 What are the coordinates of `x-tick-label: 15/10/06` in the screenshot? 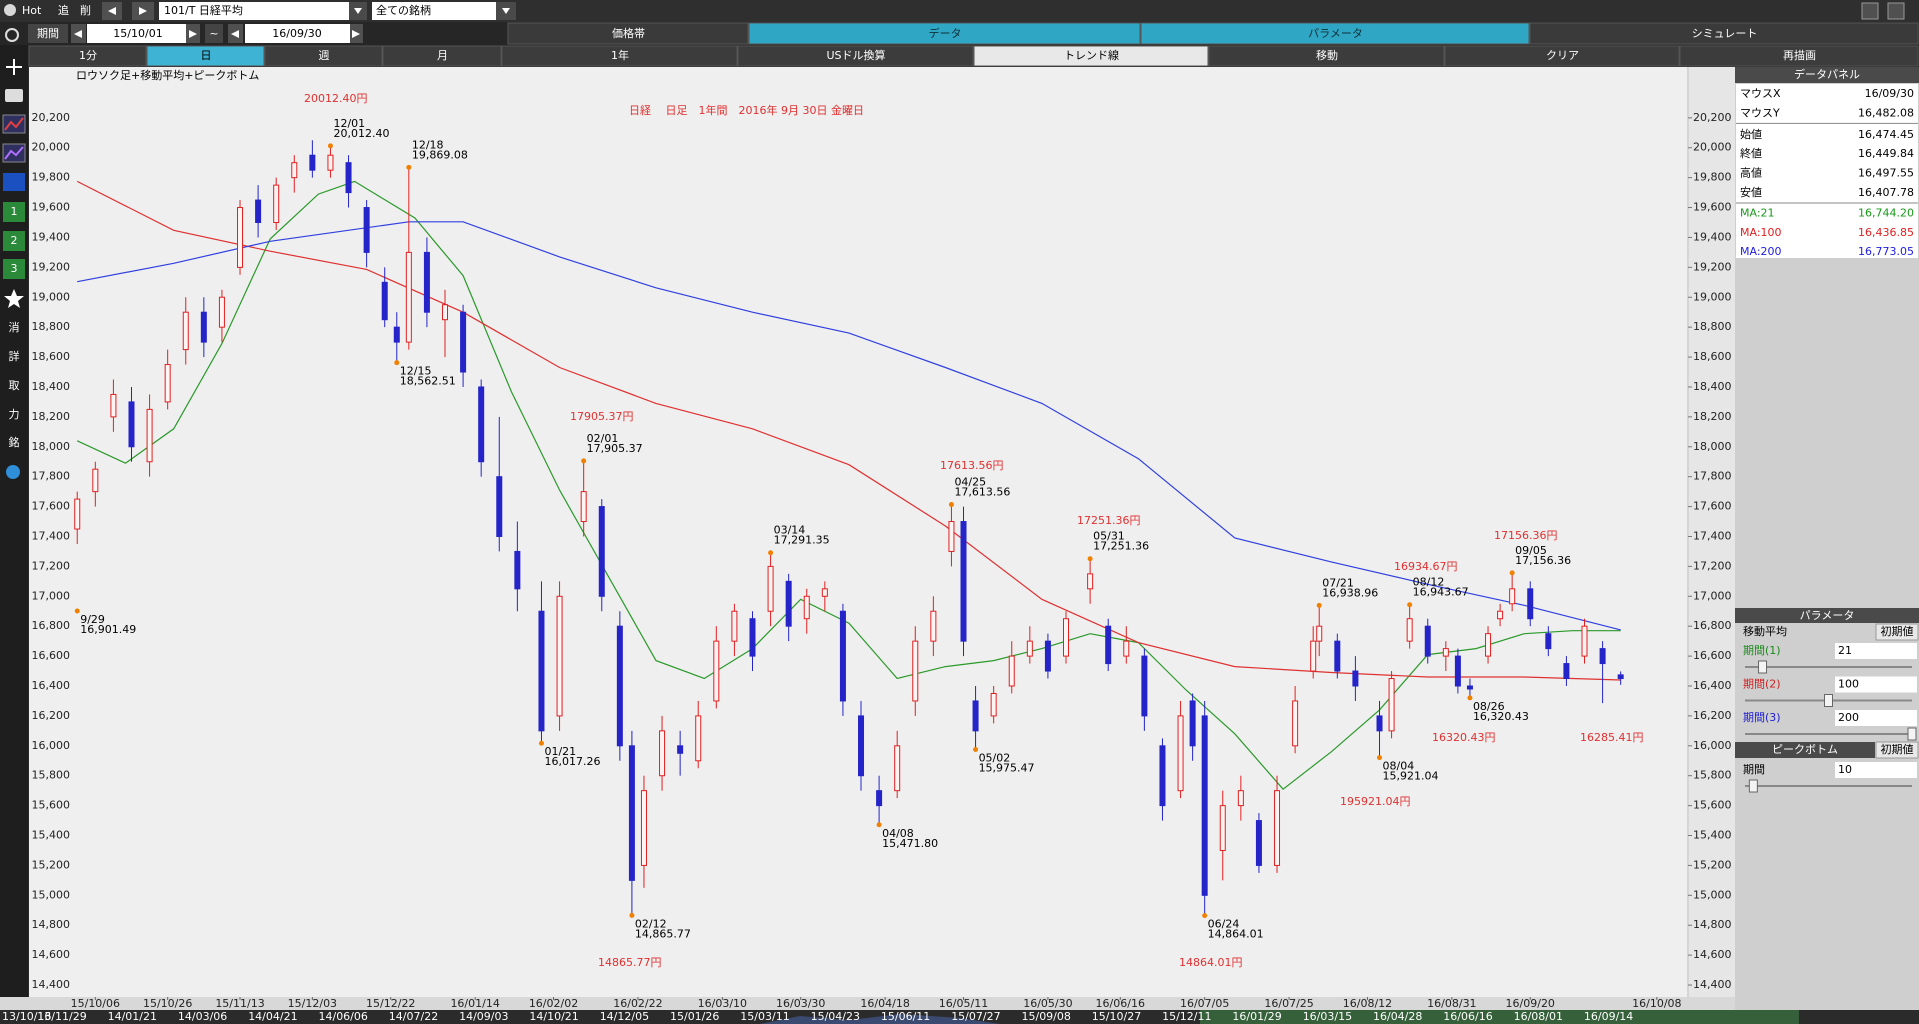 It's located at (95, 1003).